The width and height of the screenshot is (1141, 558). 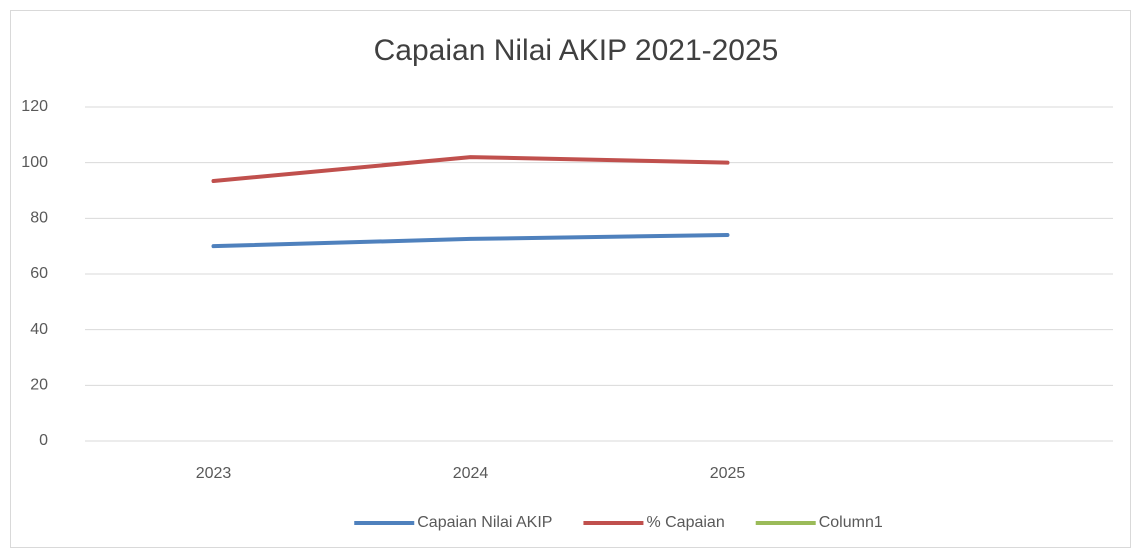 What do you see at coordinates (728, 473) in the screenshot?
I see `x-tick-label: 2025` at bounding box center [728, 473].